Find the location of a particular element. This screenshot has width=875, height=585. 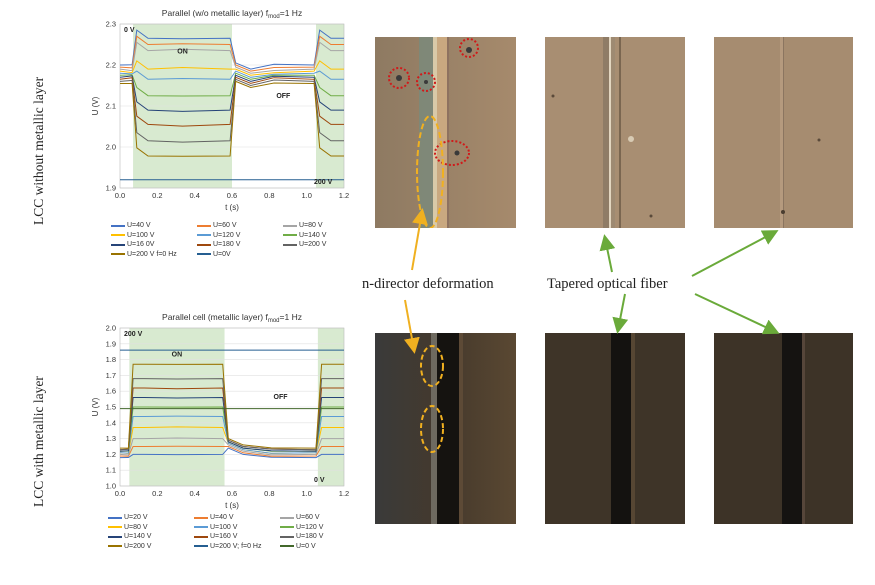

legend-item: U=0 V is located at coordinates (298, 546).